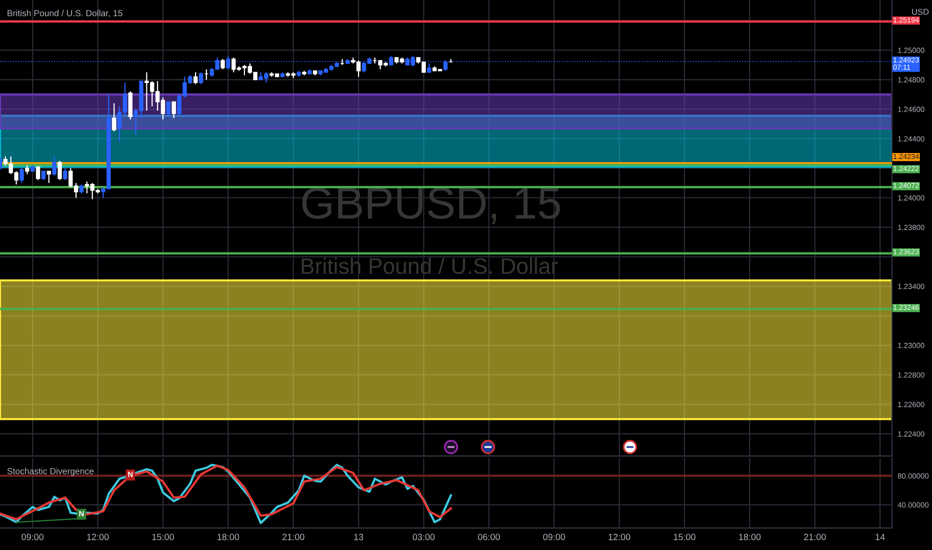 This screenshot has width=932, height=550. Describe the element at coordinates (65, 14) in the screenshot. I see `text: British Pound / U.S. Dollar, 15` at that location.